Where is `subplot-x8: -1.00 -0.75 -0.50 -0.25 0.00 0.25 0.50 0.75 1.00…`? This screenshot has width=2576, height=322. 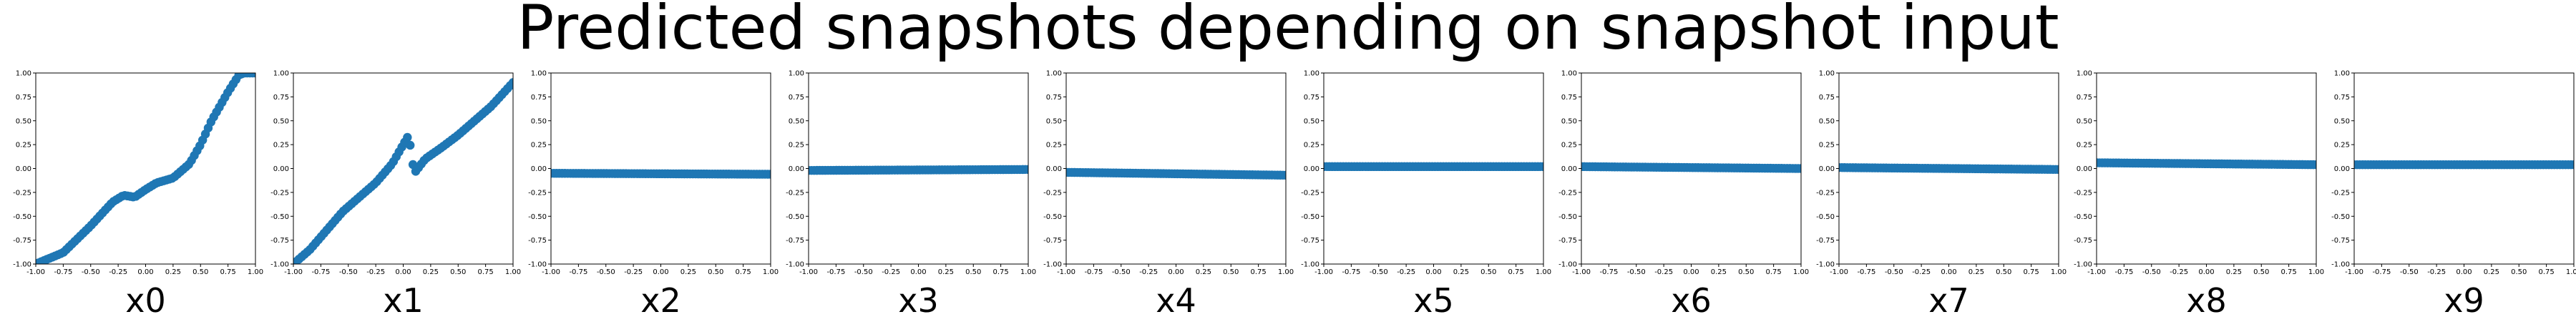 subplot-x8: -1.00 -0.75 -0.50 -0.25 0.00 0.25 0.50 0.75 1.00… is located at coordinates (2199, 195).